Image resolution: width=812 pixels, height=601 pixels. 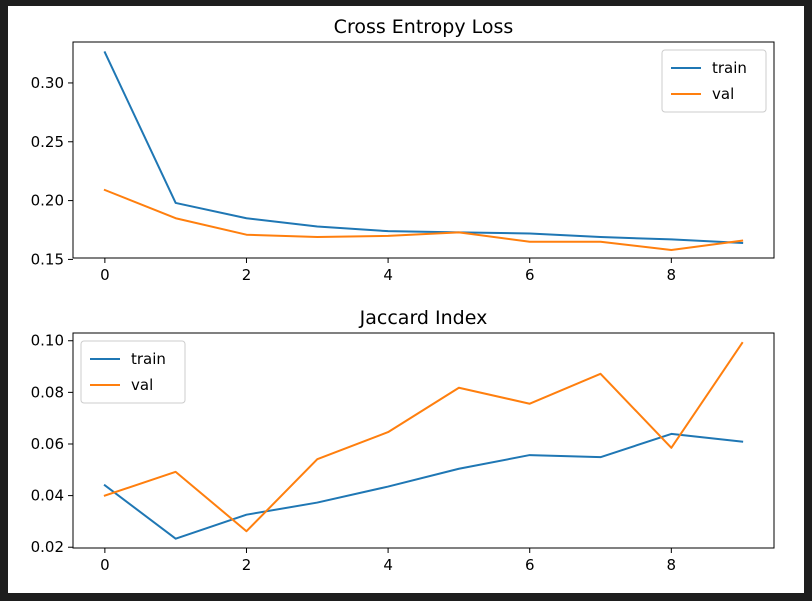 What do you see at coordinates (423, 486) in the screenshot?
I see `series-line-train` at bounding box center [423, 486].